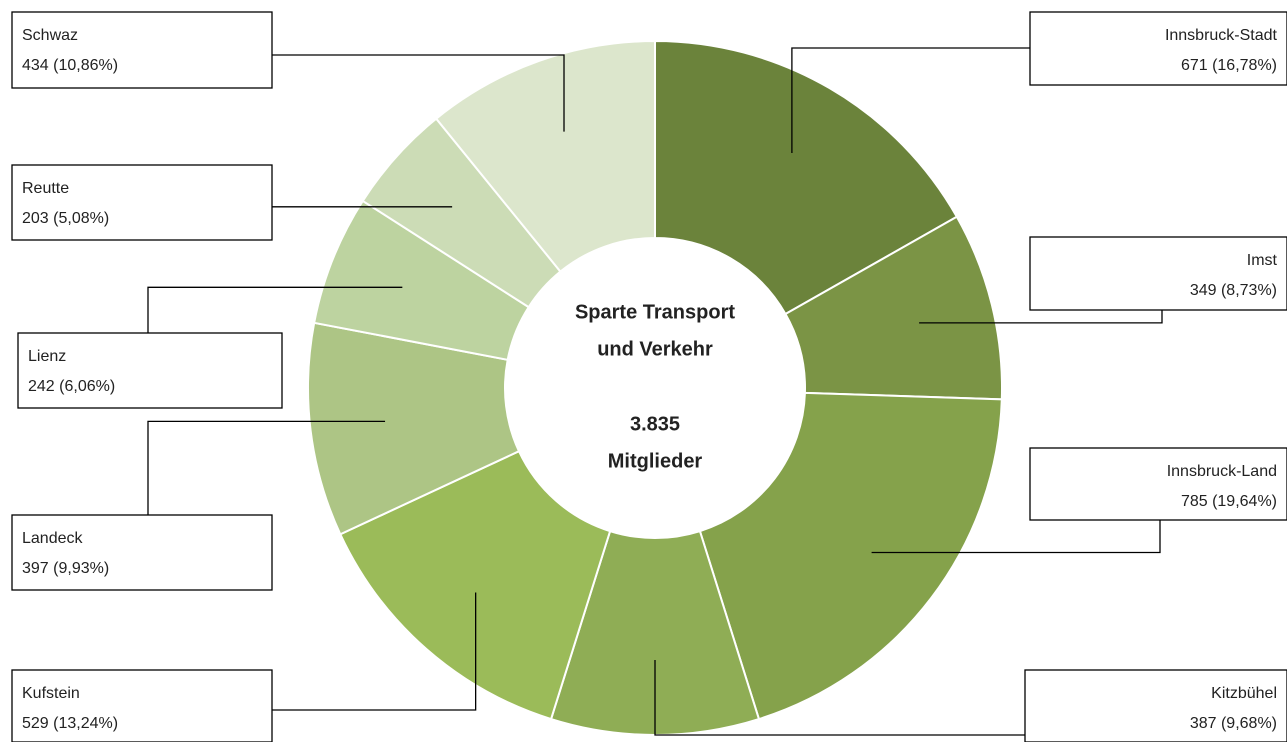 The height and width of the screenshot is (742, 1287). Describe the element at coordinates (1229, 501) in the screenshot. I see `value-label: 785 (19,64%)` at that location.